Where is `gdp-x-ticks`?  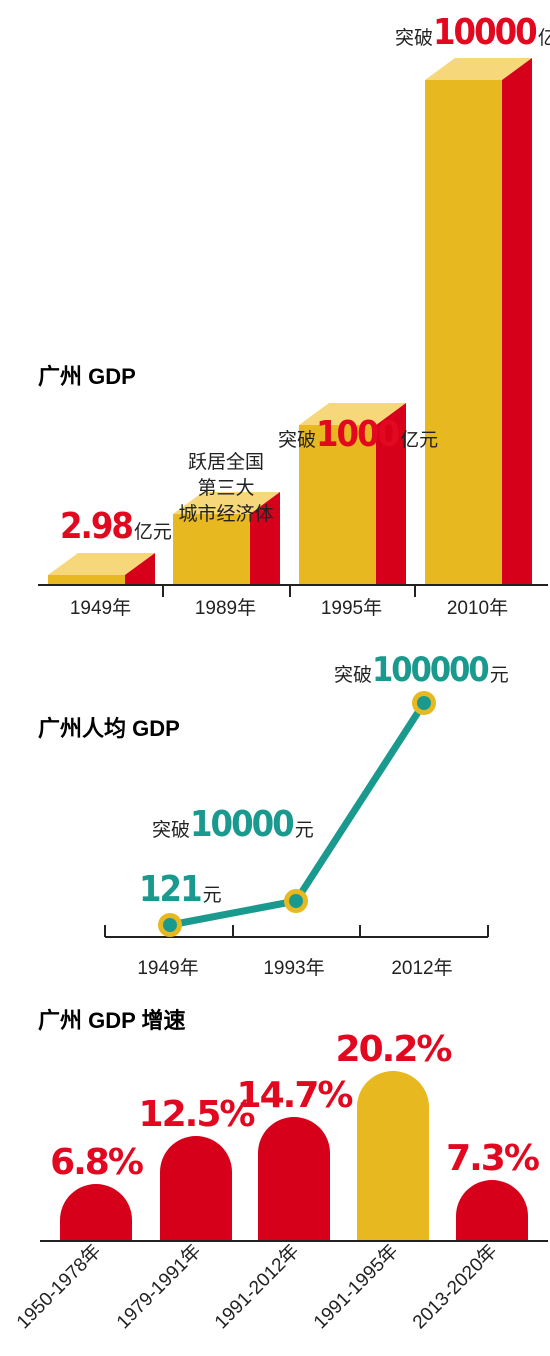
gdp-x-ticks is located at coordinates (289, 591).